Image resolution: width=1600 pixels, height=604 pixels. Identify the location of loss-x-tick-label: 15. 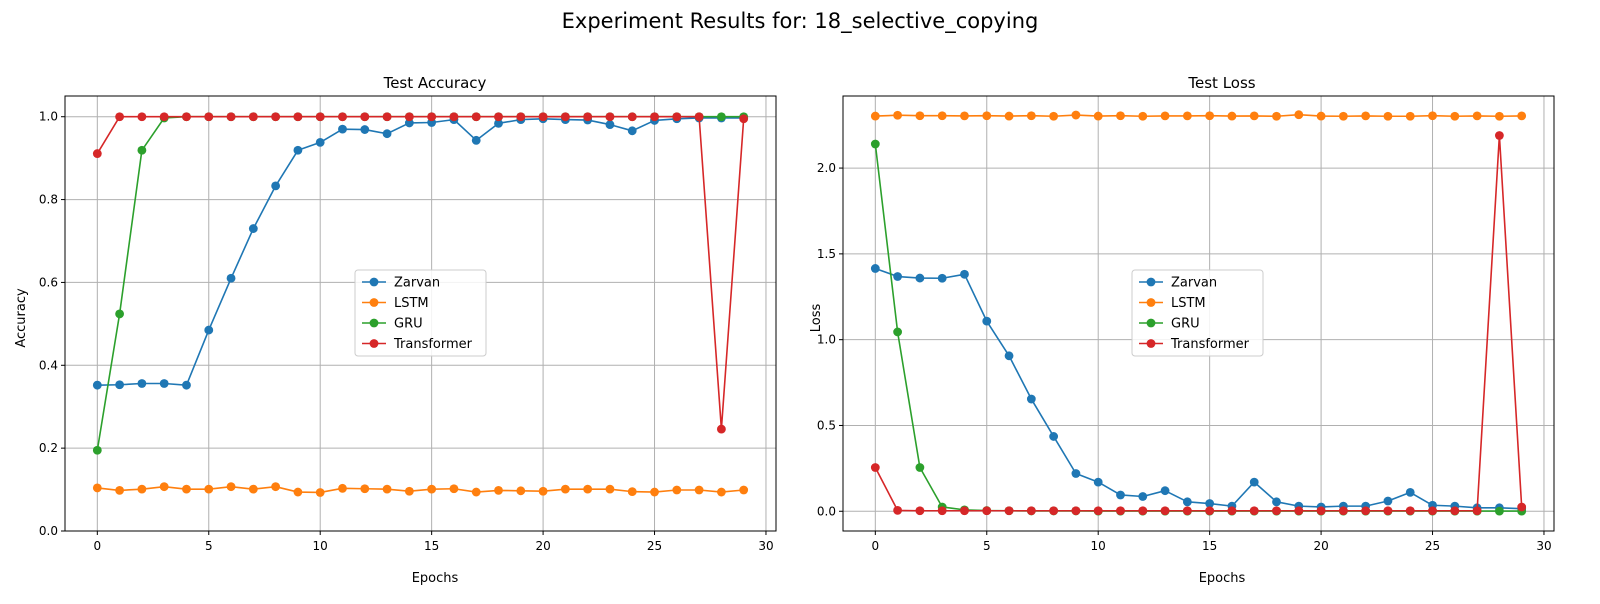
(1209, 546).